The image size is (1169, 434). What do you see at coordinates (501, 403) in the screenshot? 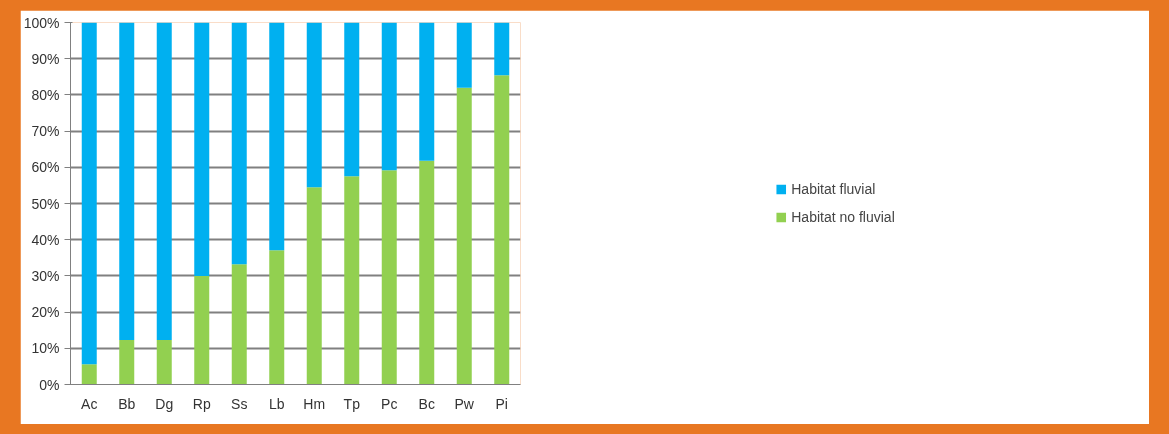
I see `x-tick-label: Pi` at bounding box center [501, 403].